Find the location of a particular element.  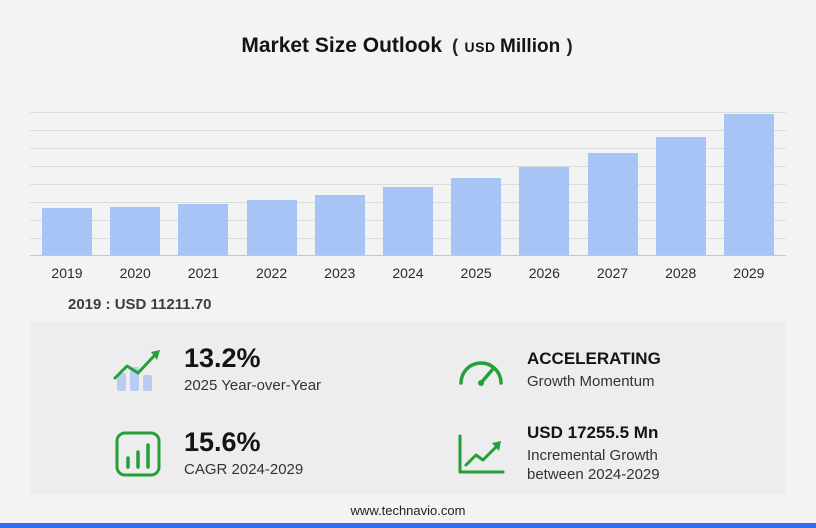

stat-momentum: ACCELERATING Growth Momentum is located at coordinates (604, 369).